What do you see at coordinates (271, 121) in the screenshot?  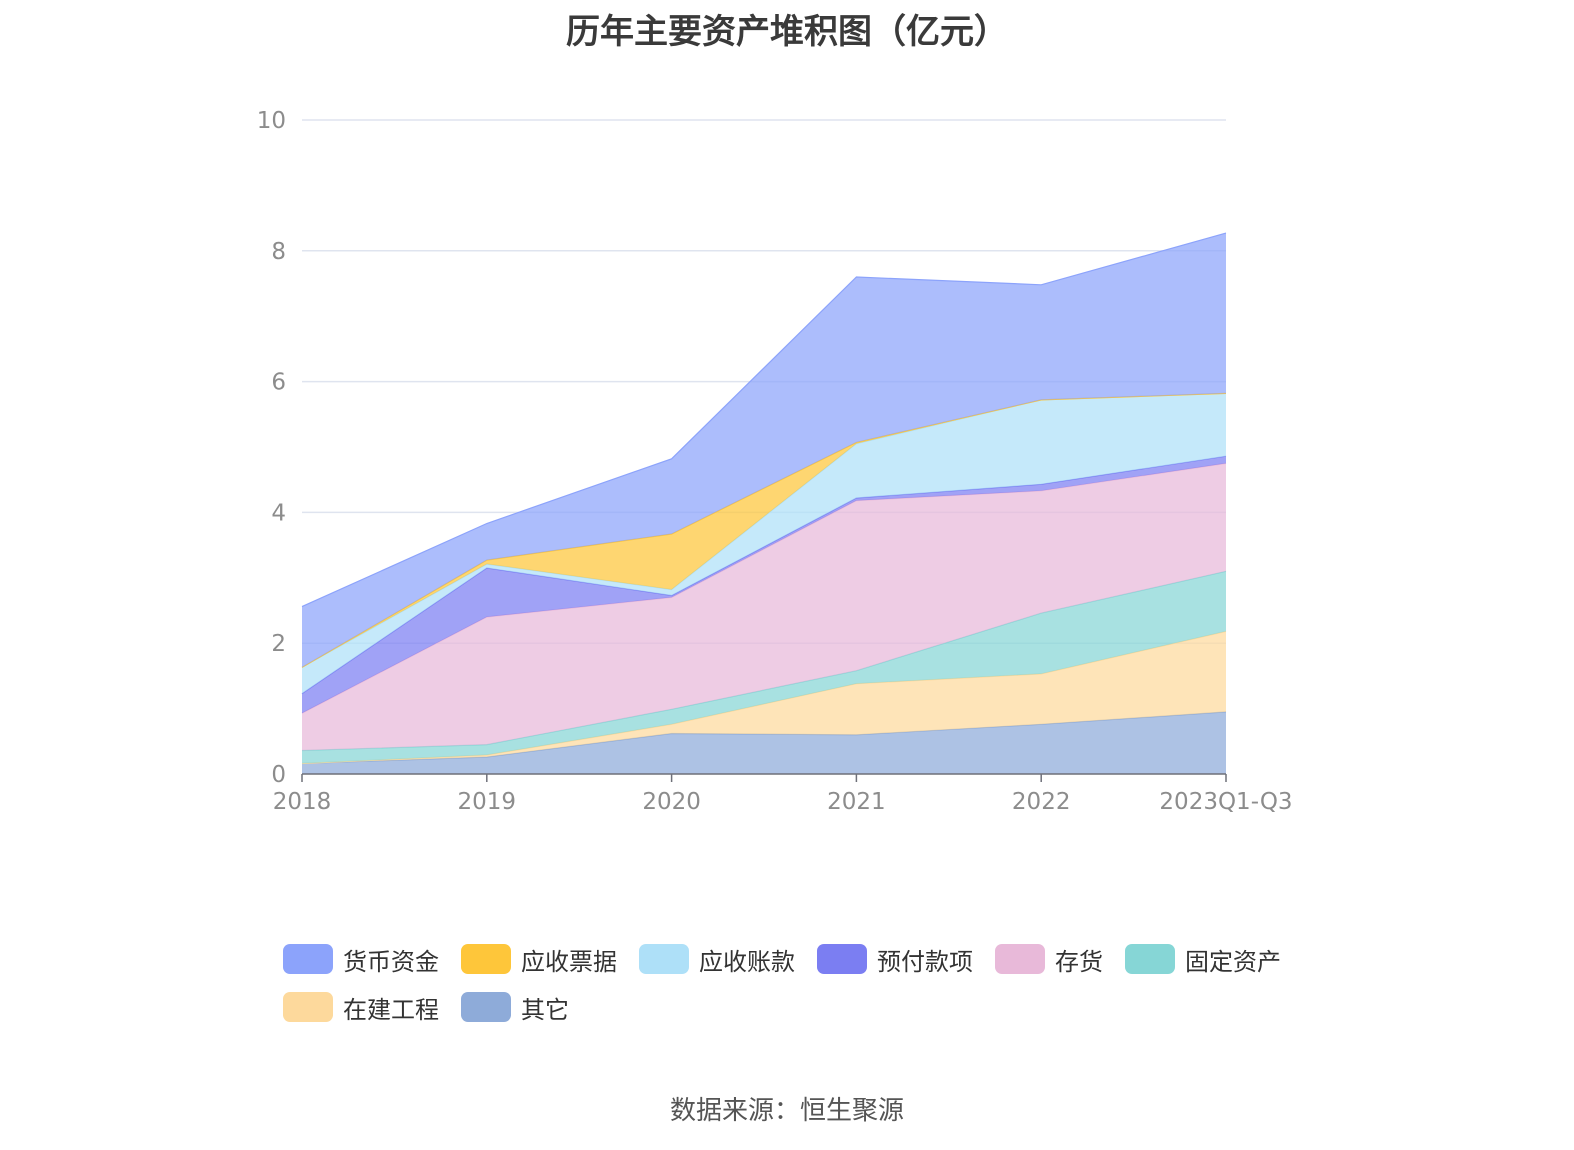 I see `y-tick-label: 10` at bounding box center [271, 121].